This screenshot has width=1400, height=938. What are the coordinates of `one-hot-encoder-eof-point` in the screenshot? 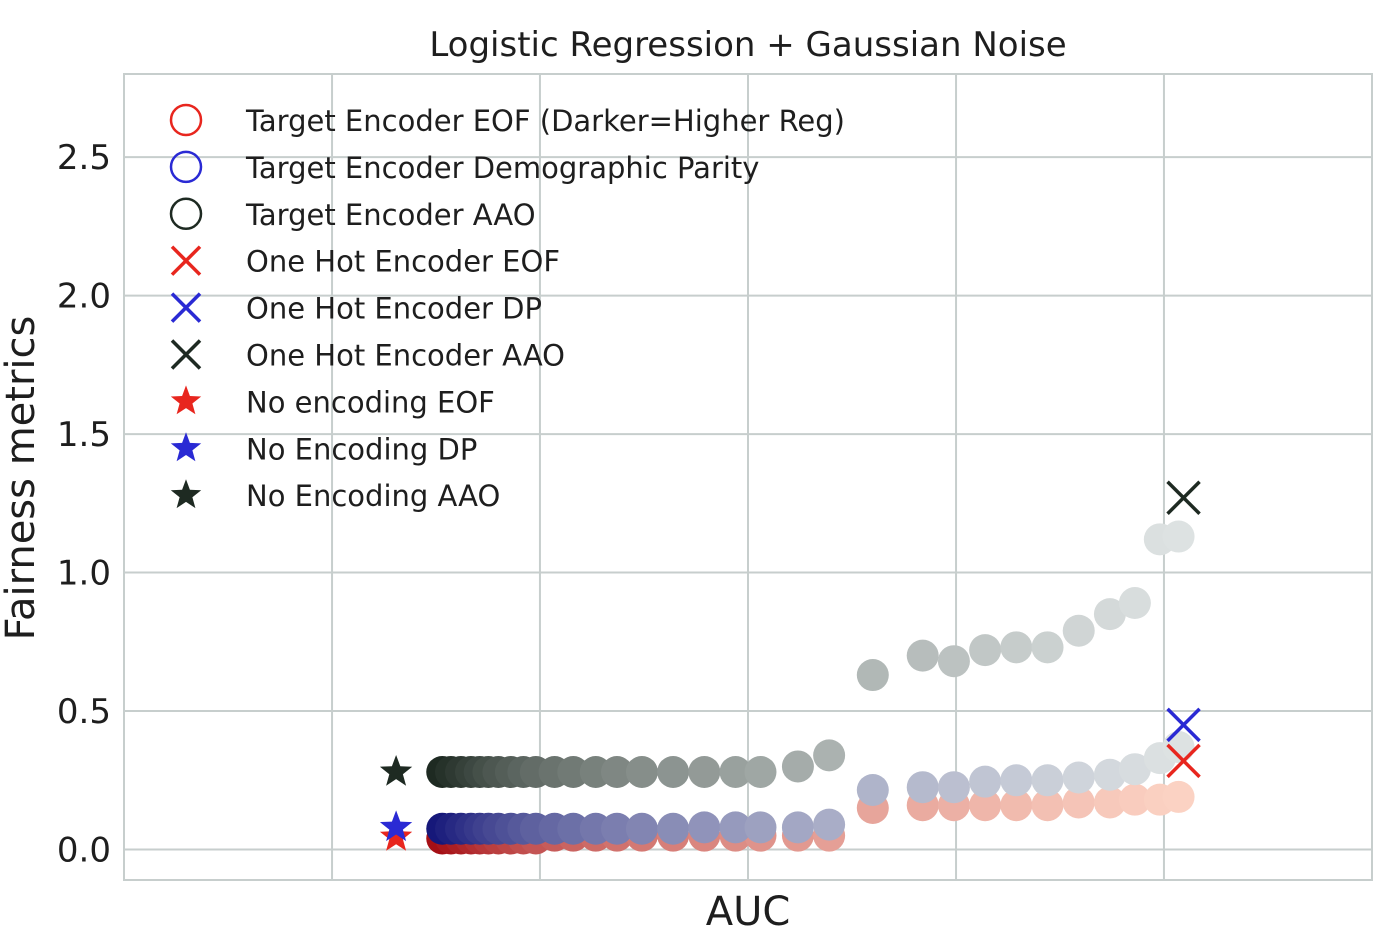 It's located at (1183, 761).